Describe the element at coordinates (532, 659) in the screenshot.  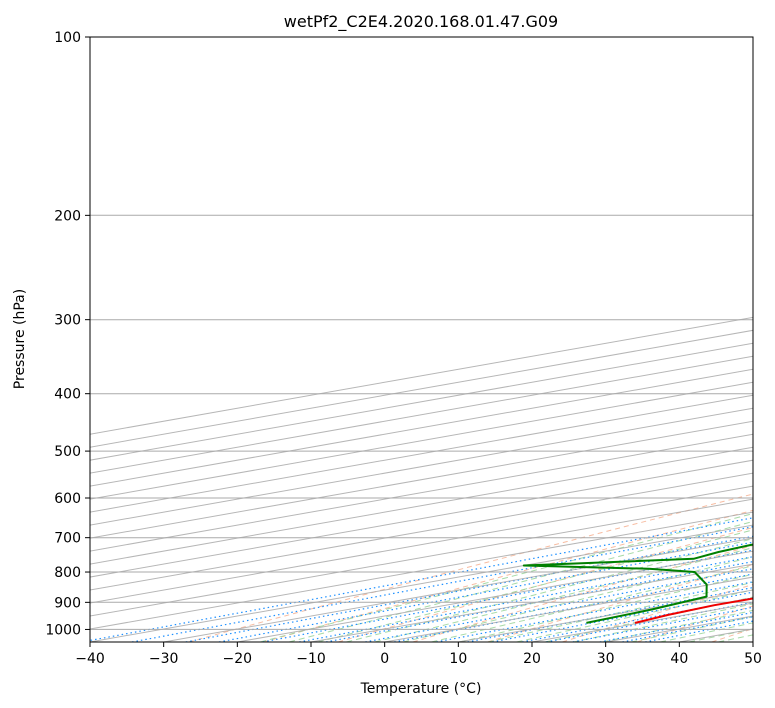
I see `x-tick-label: 20` at that location.